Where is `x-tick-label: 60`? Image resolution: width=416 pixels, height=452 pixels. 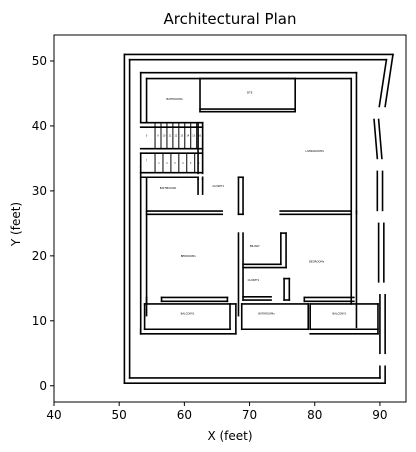
x-tick-label: 60 is located at coordinates (184, 415).